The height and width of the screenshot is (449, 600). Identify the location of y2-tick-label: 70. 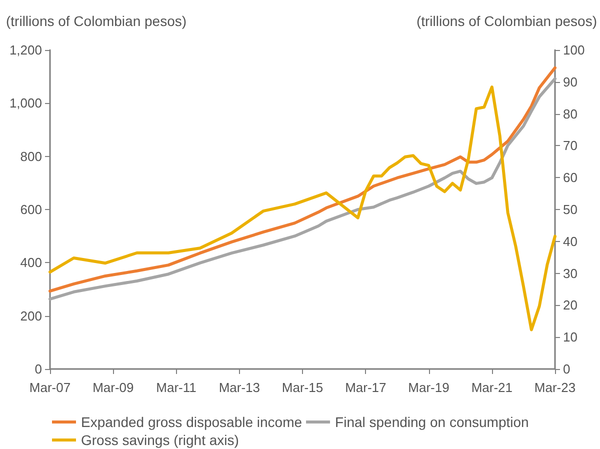
(570, 146).